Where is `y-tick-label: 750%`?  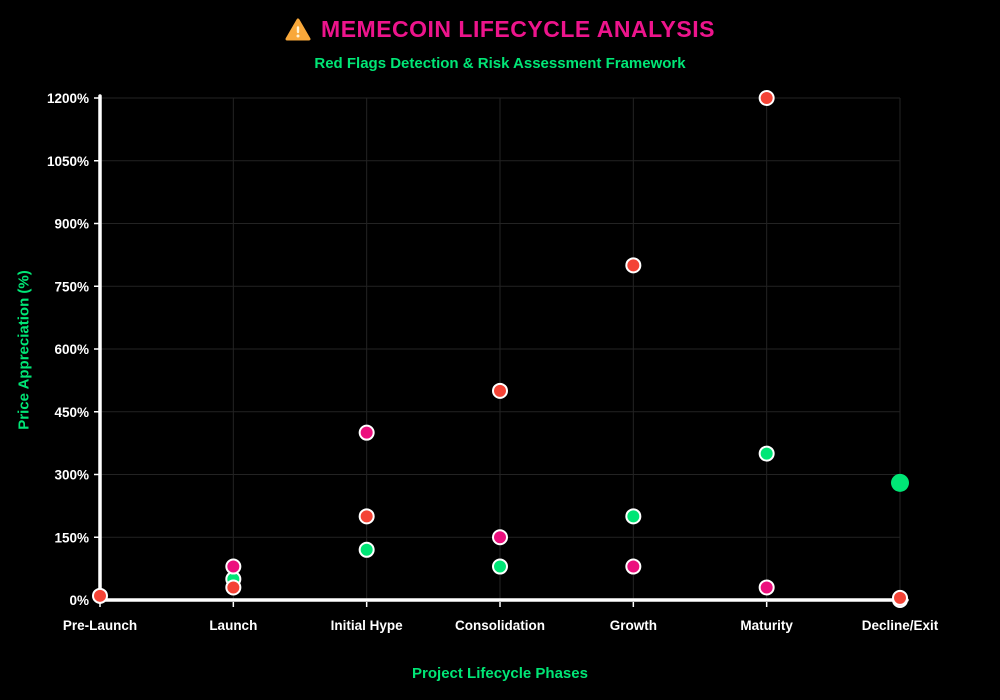 y-tick-label: 750% is located at coordinates (71, 286).